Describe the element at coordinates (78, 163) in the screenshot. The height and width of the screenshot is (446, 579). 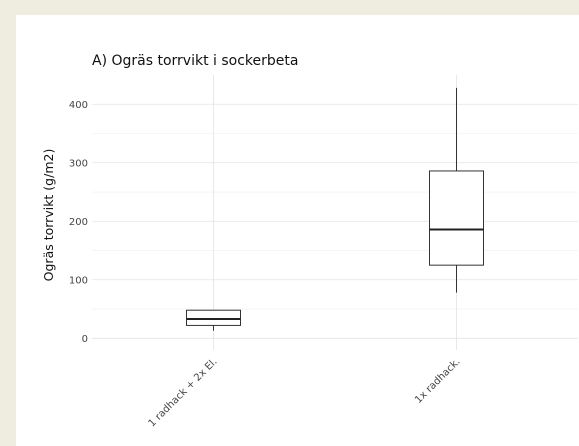
I see `y-tick-label: 300` at that location.